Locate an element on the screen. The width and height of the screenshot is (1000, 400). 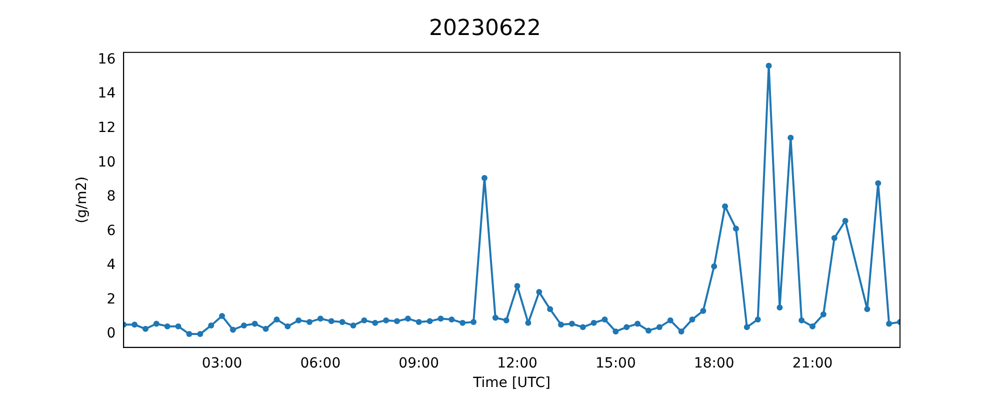
y-tick-label: 16 is located at coordinates (107, 59).